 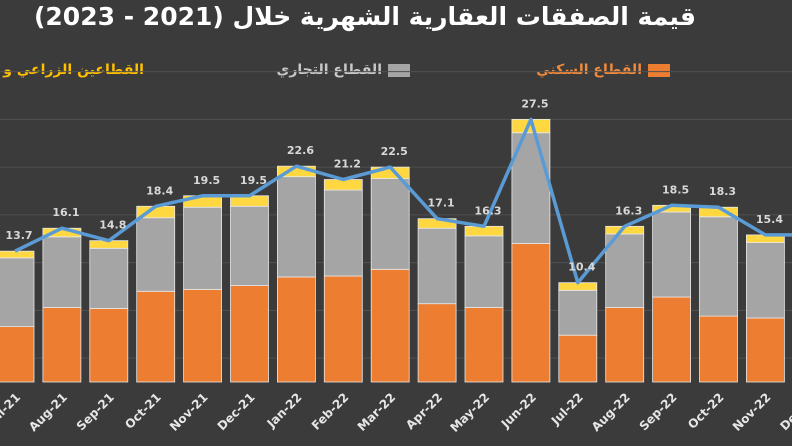 I want to click on x-tick-label: Jul-22, so click(x=567, y=409).